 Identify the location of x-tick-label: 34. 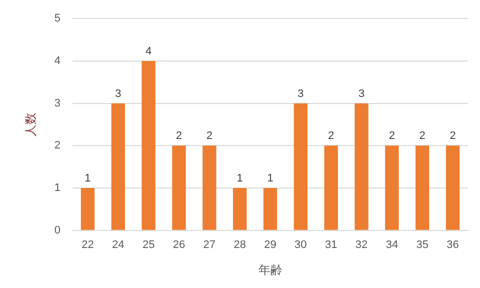
(392, 245).